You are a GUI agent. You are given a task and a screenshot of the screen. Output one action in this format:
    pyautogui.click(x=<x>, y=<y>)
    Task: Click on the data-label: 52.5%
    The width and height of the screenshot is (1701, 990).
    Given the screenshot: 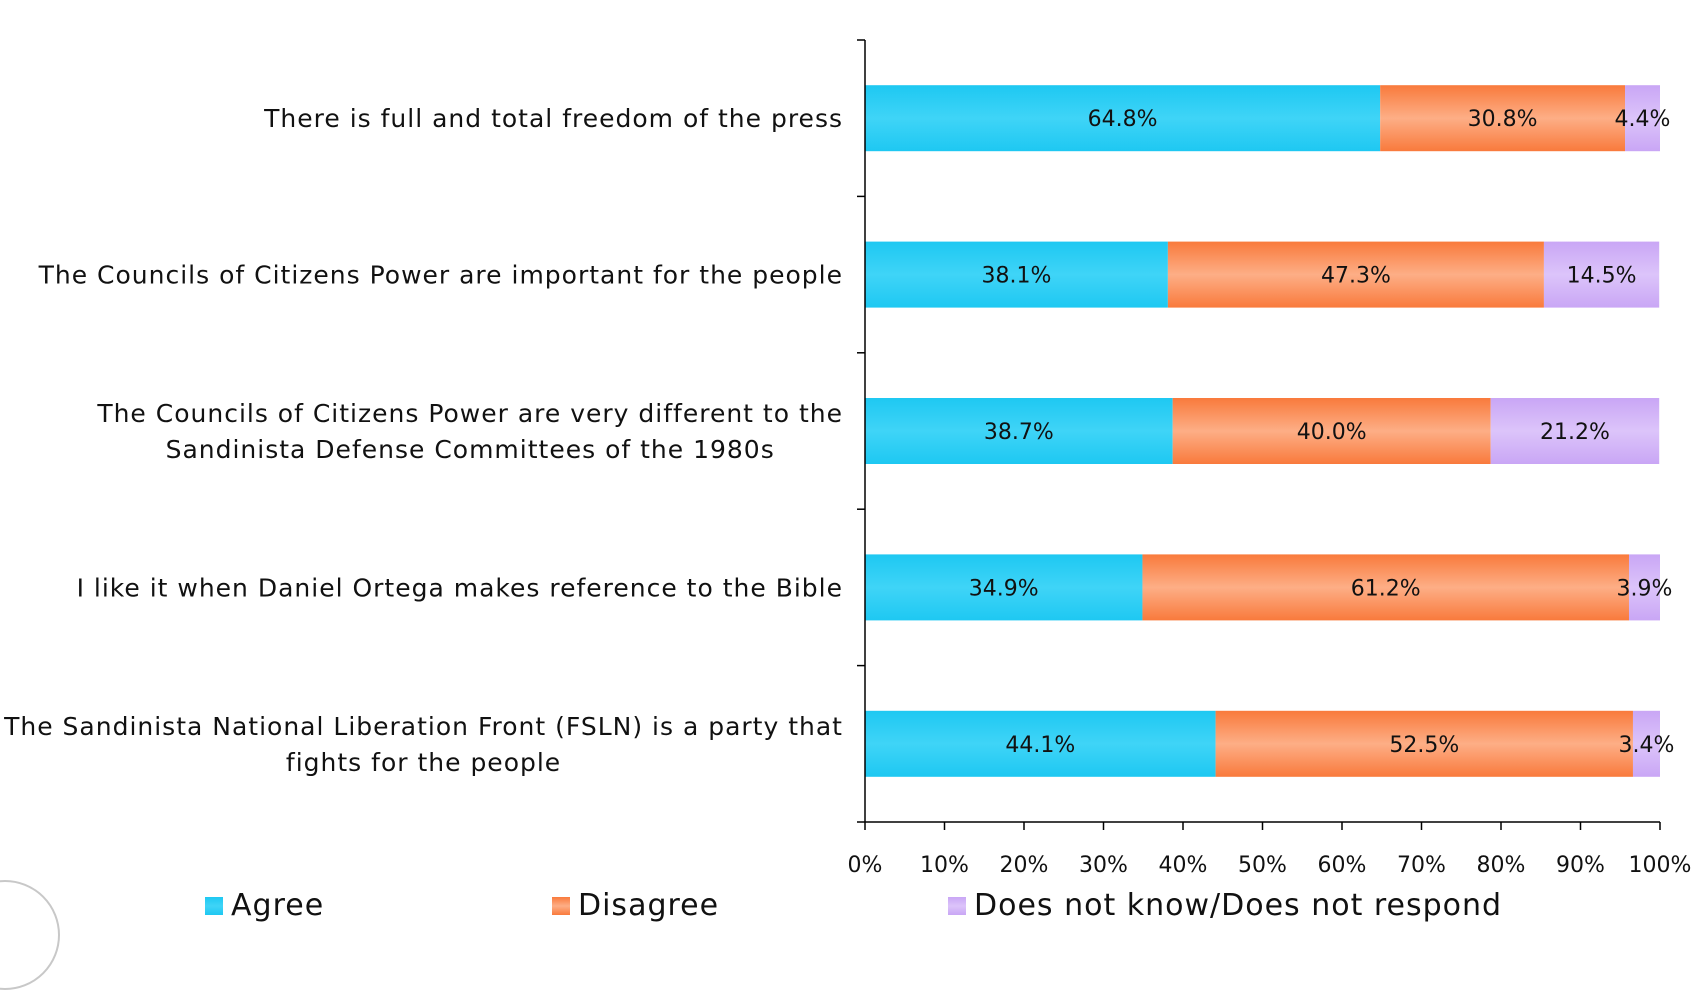 What is the action you would take?
    pyautogui.click(x=1424, y=745)
    